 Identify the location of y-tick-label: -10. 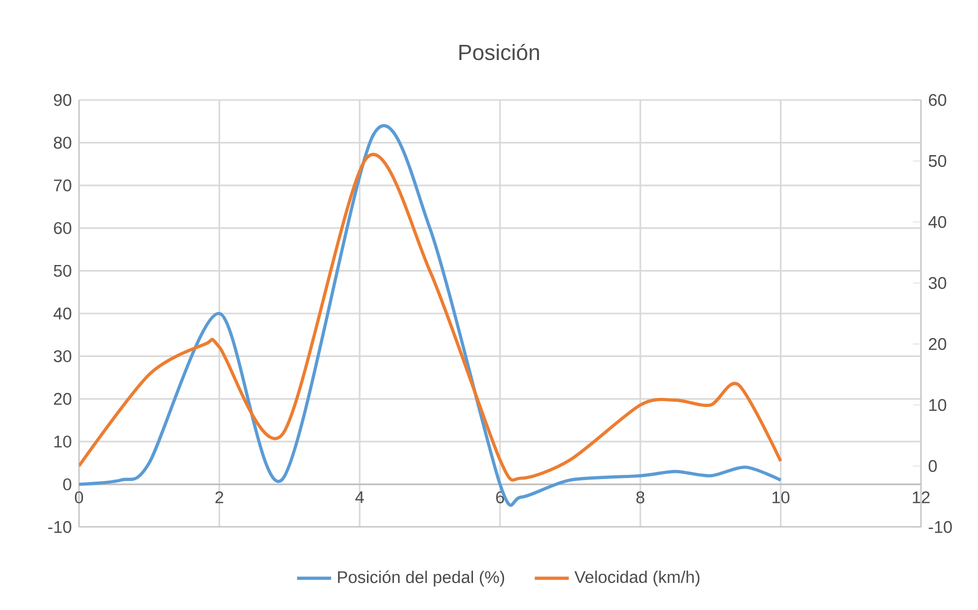
(60, 527).